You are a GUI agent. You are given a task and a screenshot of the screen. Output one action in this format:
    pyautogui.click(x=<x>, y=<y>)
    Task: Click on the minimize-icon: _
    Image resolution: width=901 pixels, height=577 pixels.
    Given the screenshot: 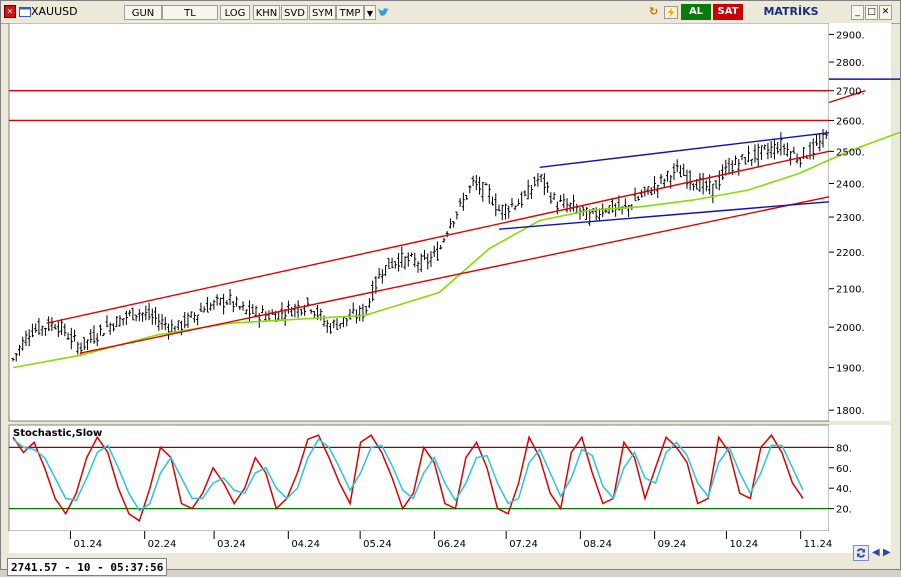 What is the action you would take?
    pyautogui.click(x=857, y=12)
    